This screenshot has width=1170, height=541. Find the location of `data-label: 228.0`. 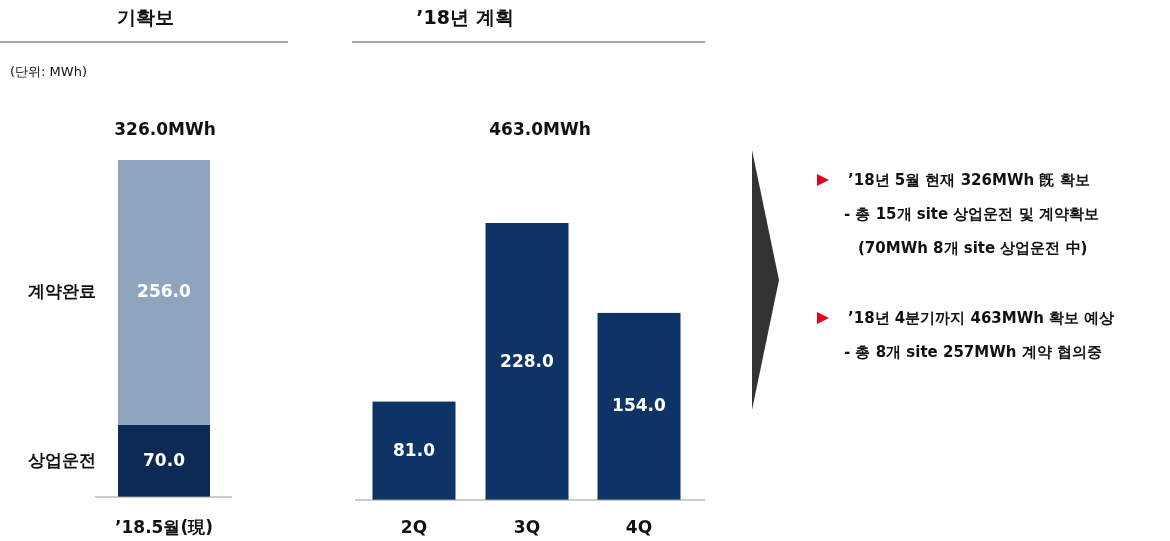

data-label: 228.0 is located at coordinates (527, 360).